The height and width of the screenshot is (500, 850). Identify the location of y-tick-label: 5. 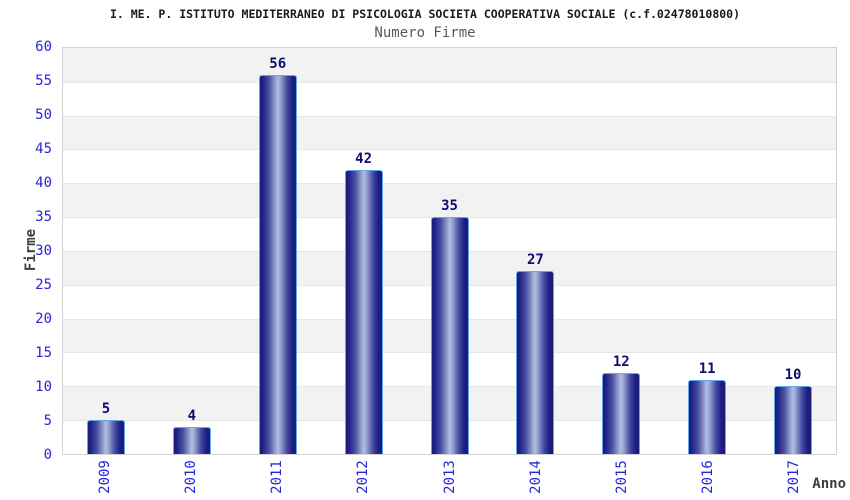
(47, 421).